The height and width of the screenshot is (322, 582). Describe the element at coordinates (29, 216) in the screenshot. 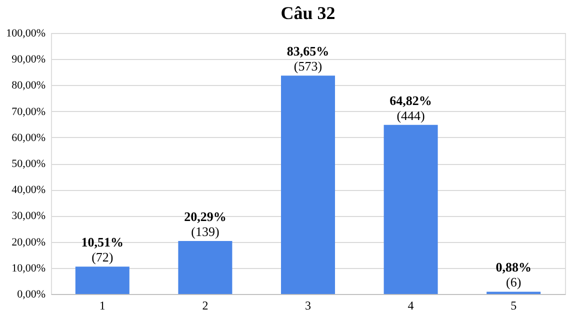

I see `y-tick-label: 30,00%` at that location.